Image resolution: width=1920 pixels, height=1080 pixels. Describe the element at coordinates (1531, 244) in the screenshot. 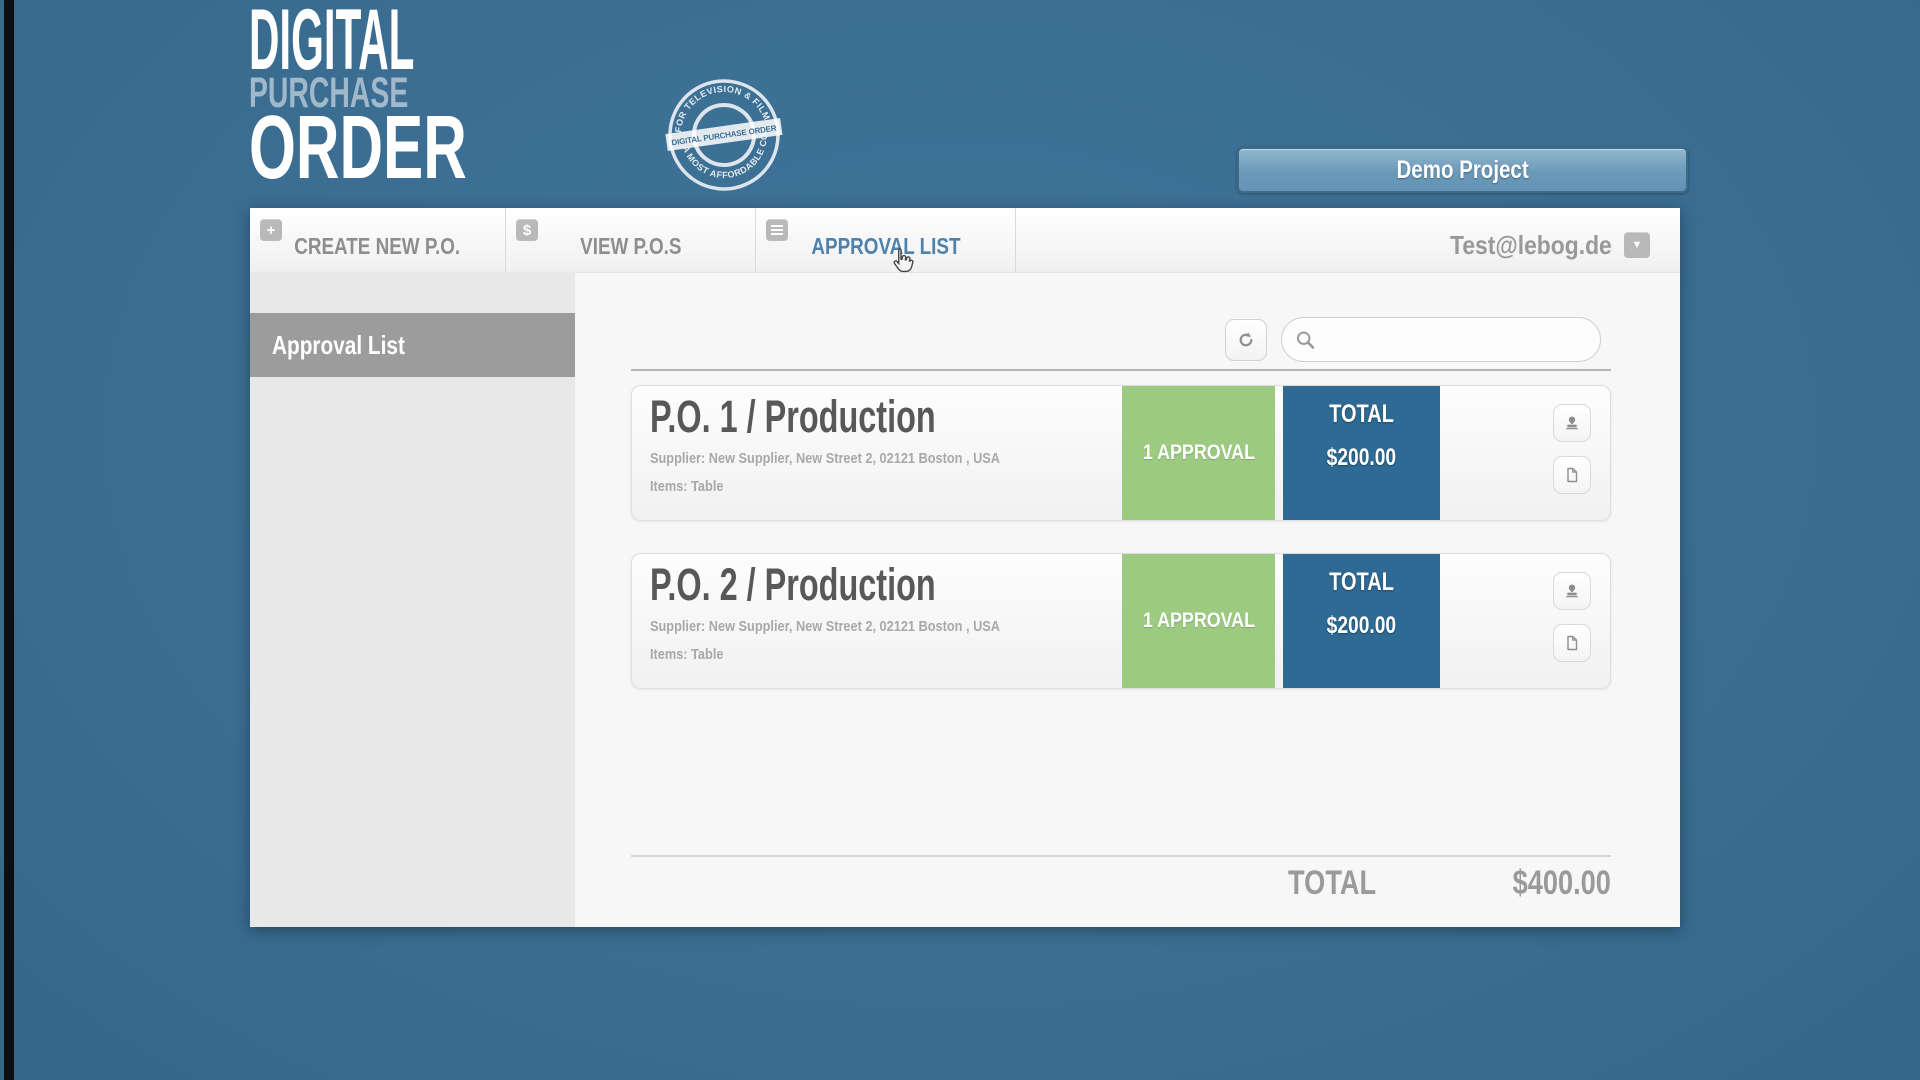

I see `user-email: Test@lebog.de` at that location.